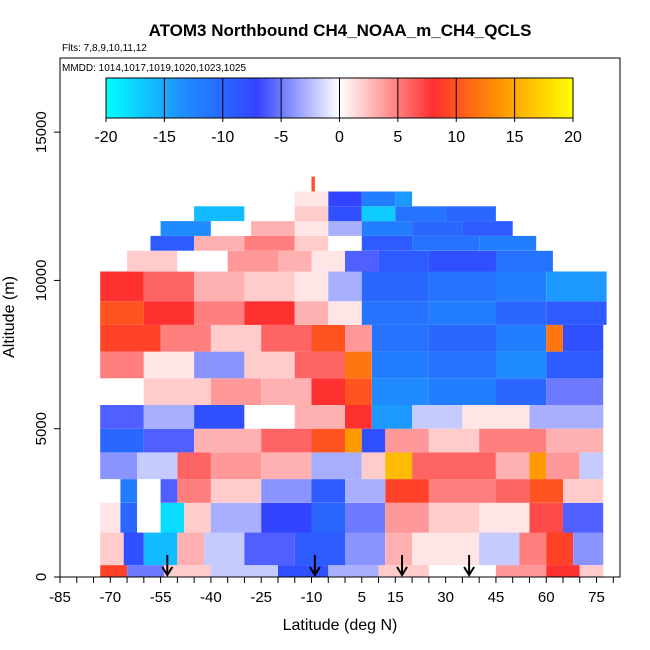  I want to click on colorbar-tick-label: 20, so click(573, 137).